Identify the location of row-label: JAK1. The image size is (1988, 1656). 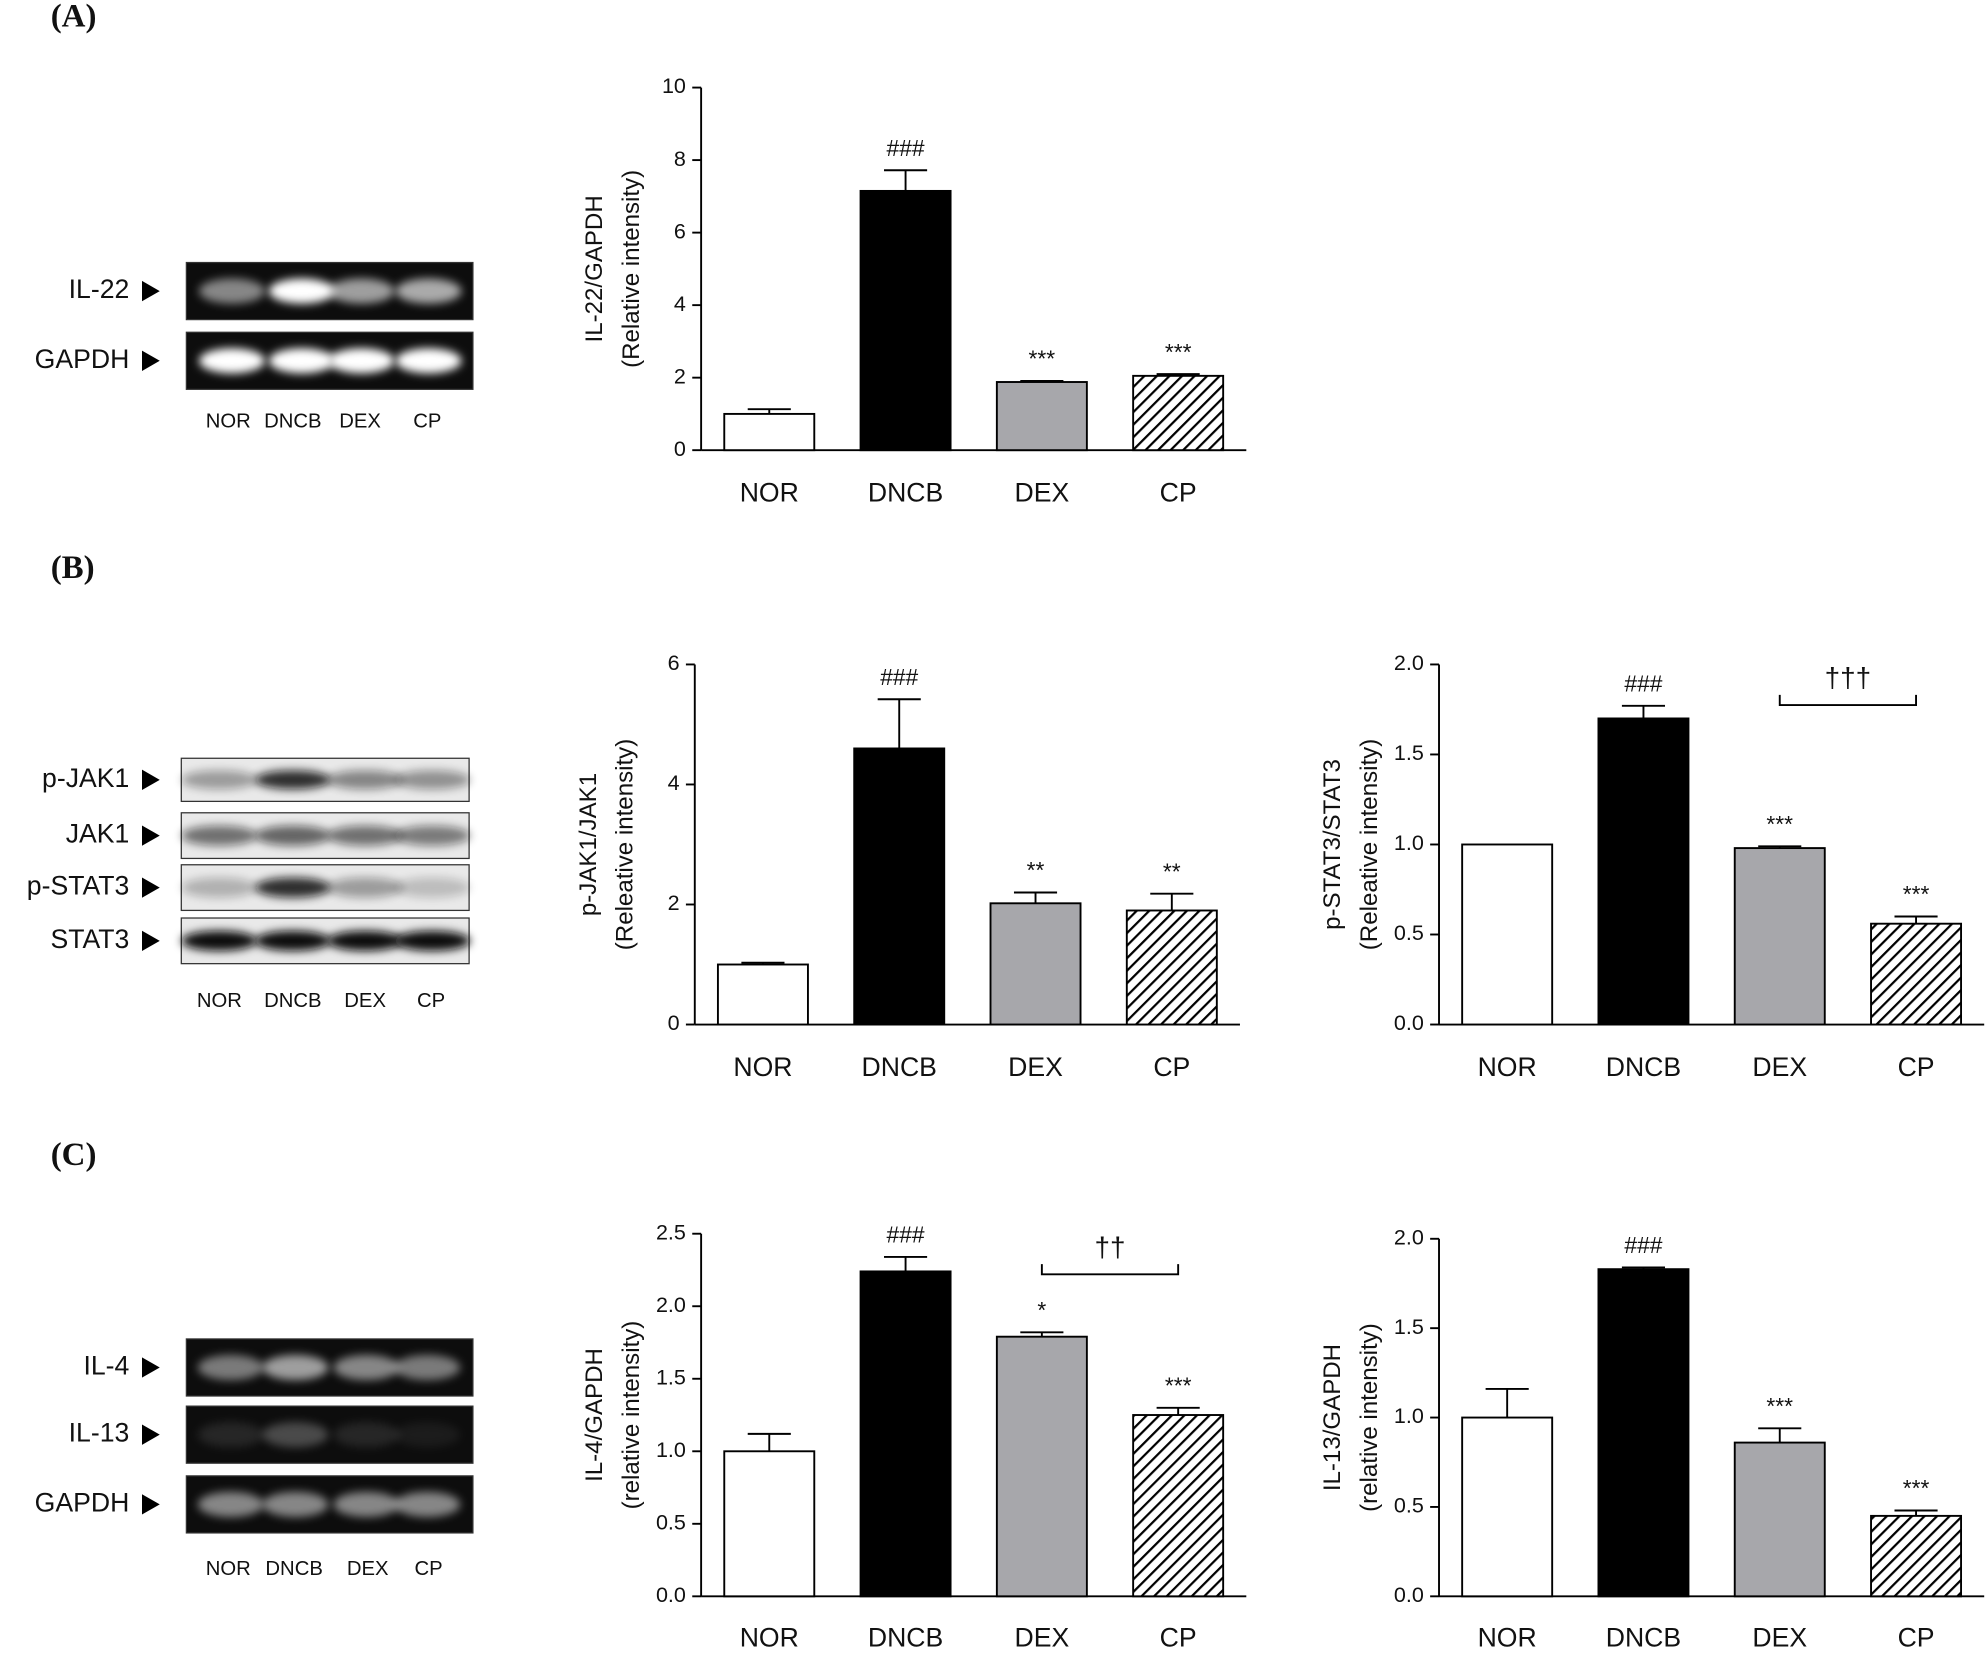
(98, 834).